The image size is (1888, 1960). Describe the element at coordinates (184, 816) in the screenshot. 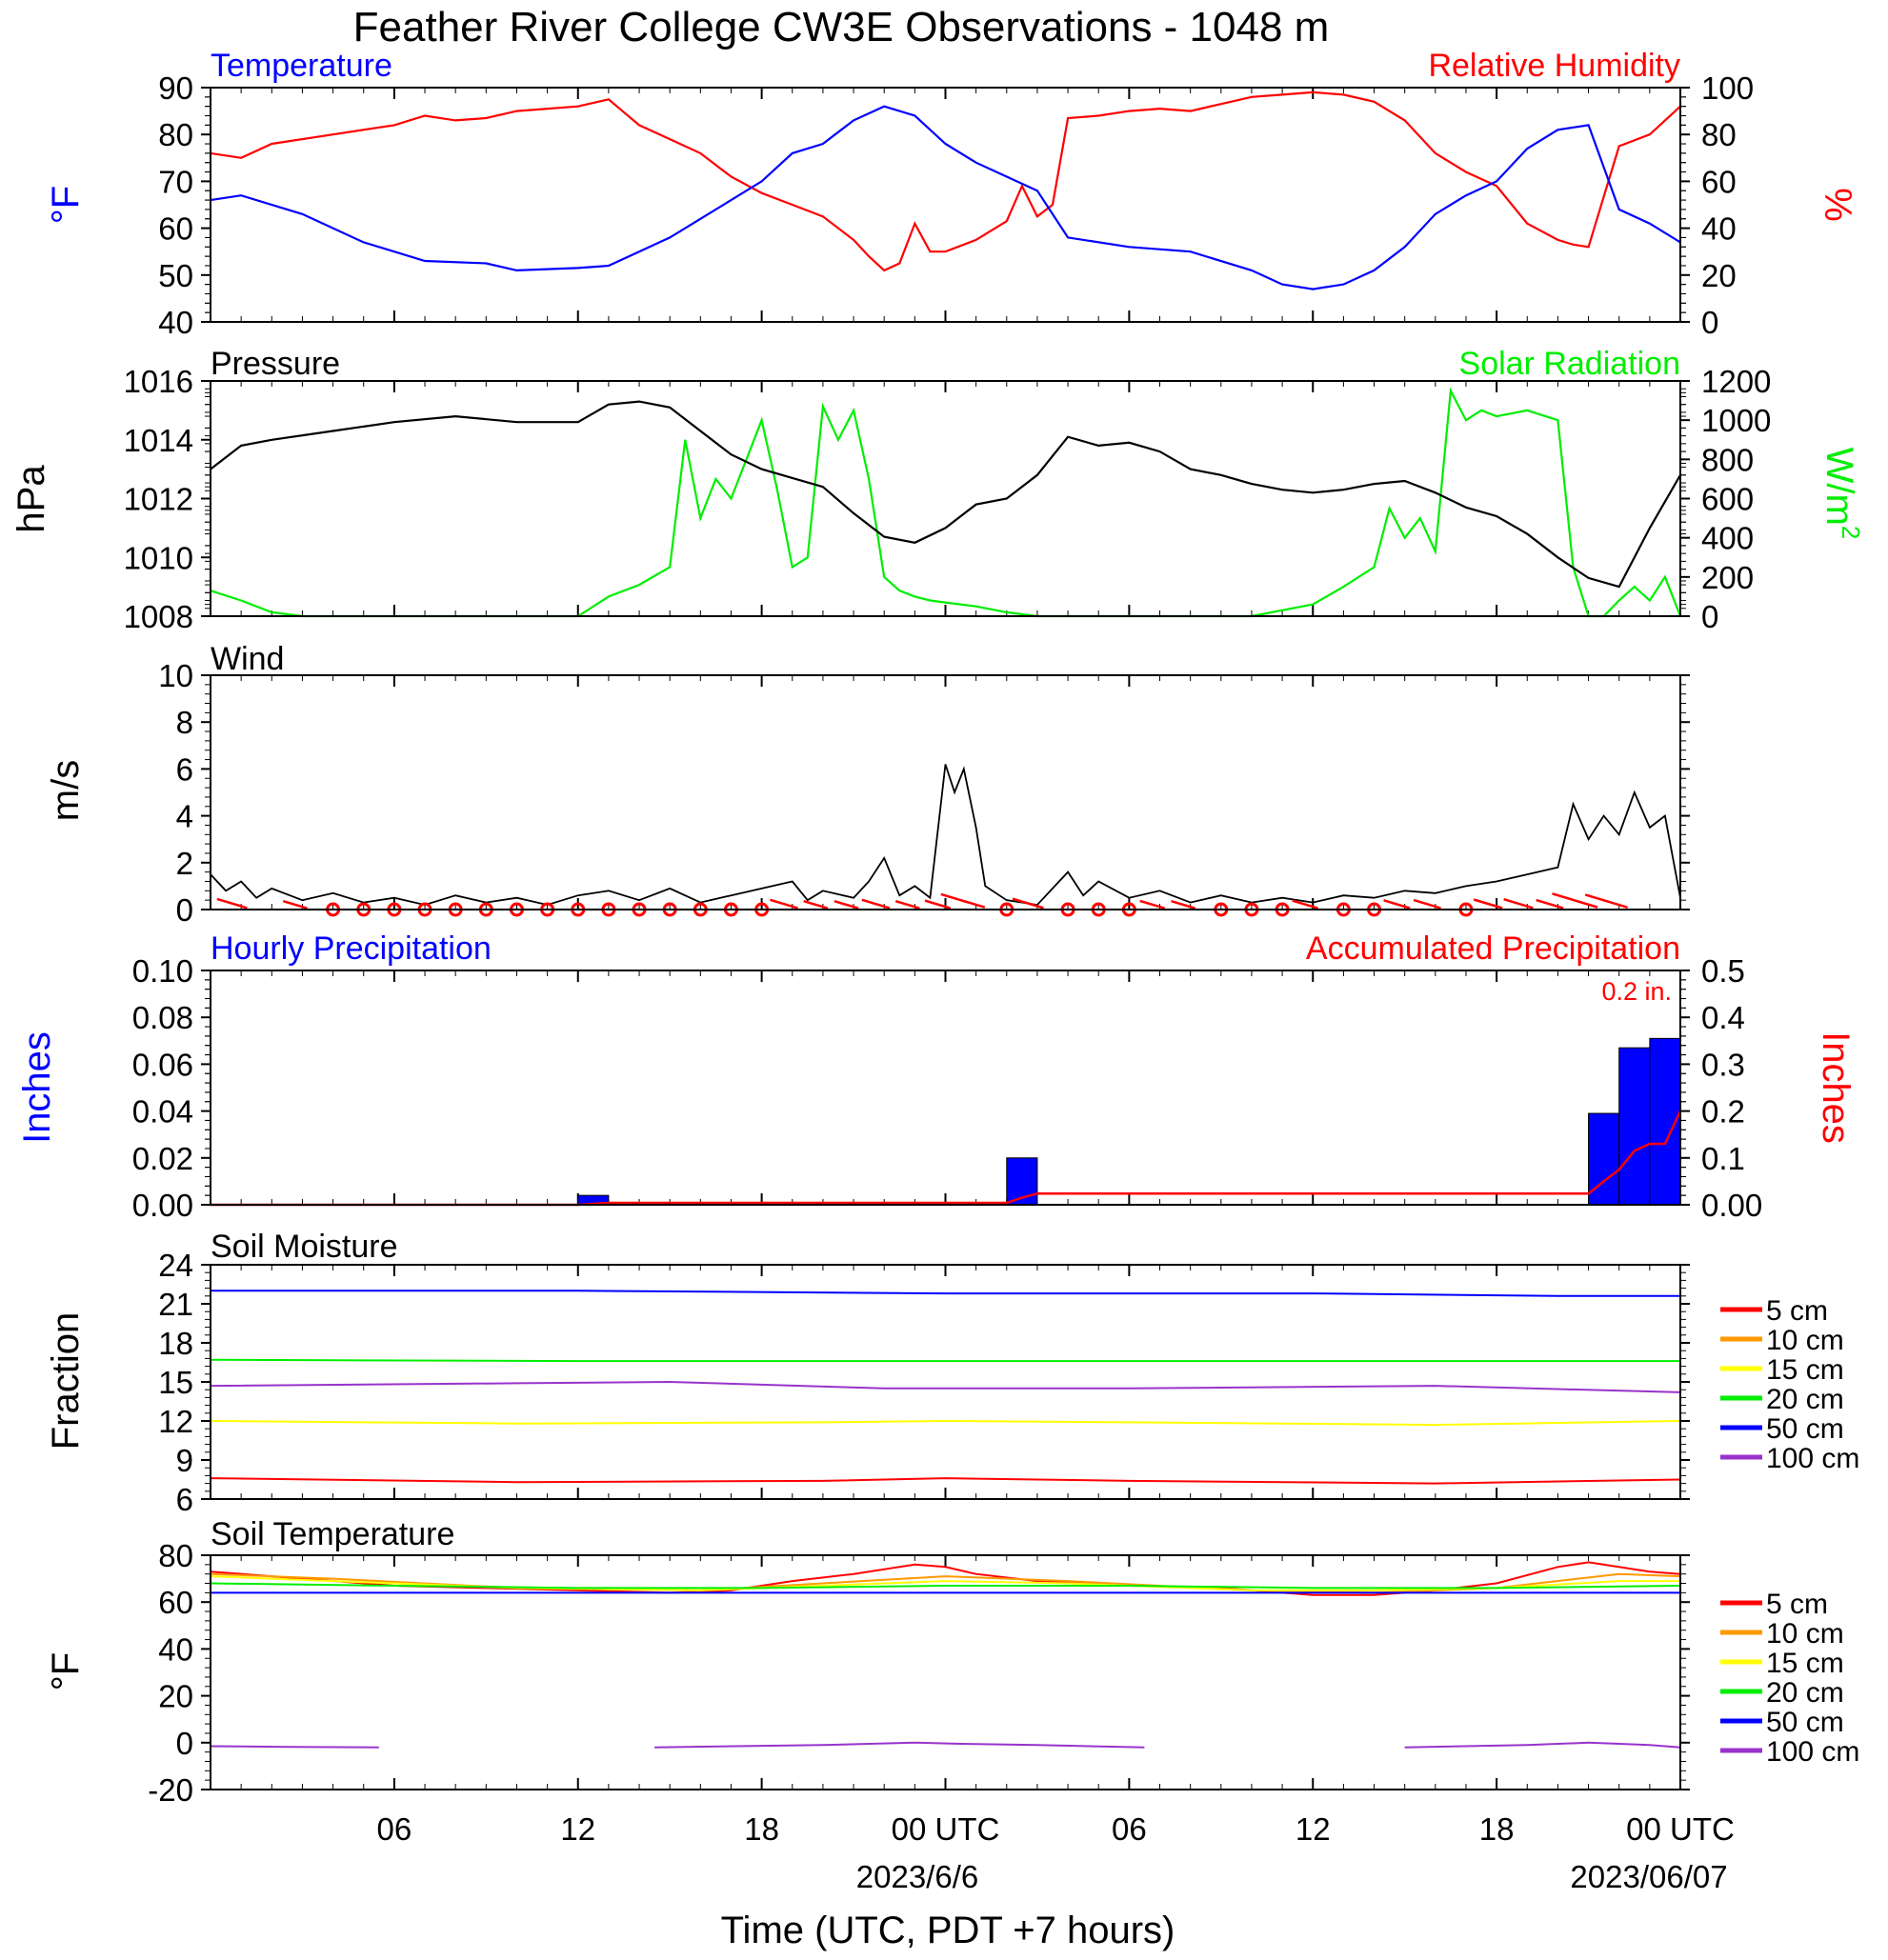

I see `y-tick-label: 4` at that location.